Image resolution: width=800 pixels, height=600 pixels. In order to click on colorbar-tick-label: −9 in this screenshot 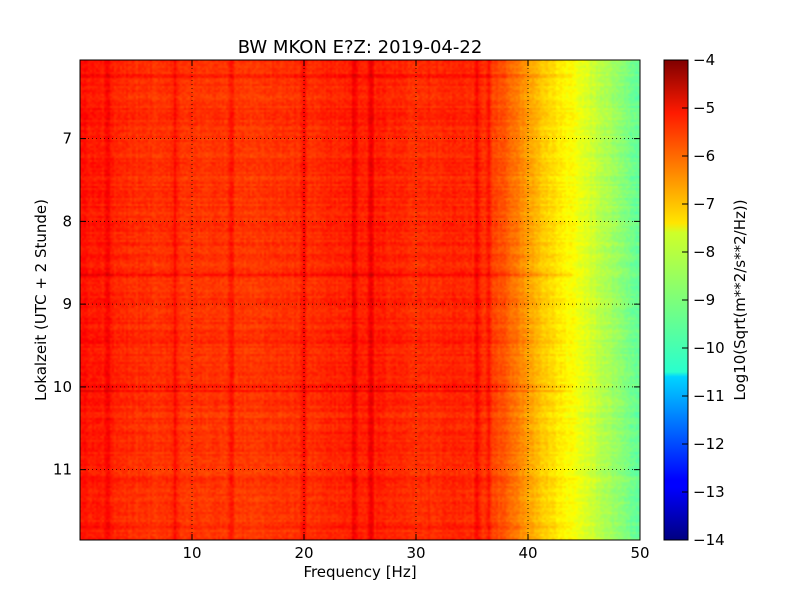, I will do `click(704, 300)`.